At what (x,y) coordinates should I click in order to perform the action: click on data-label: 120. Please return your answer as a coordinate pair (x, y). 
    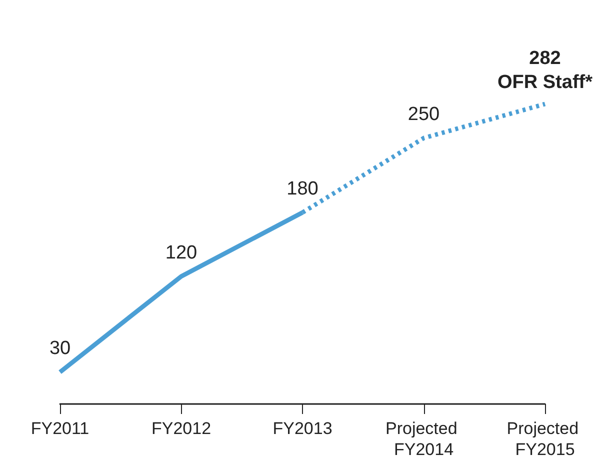
    Looking at the image, I should click on (181, 253).